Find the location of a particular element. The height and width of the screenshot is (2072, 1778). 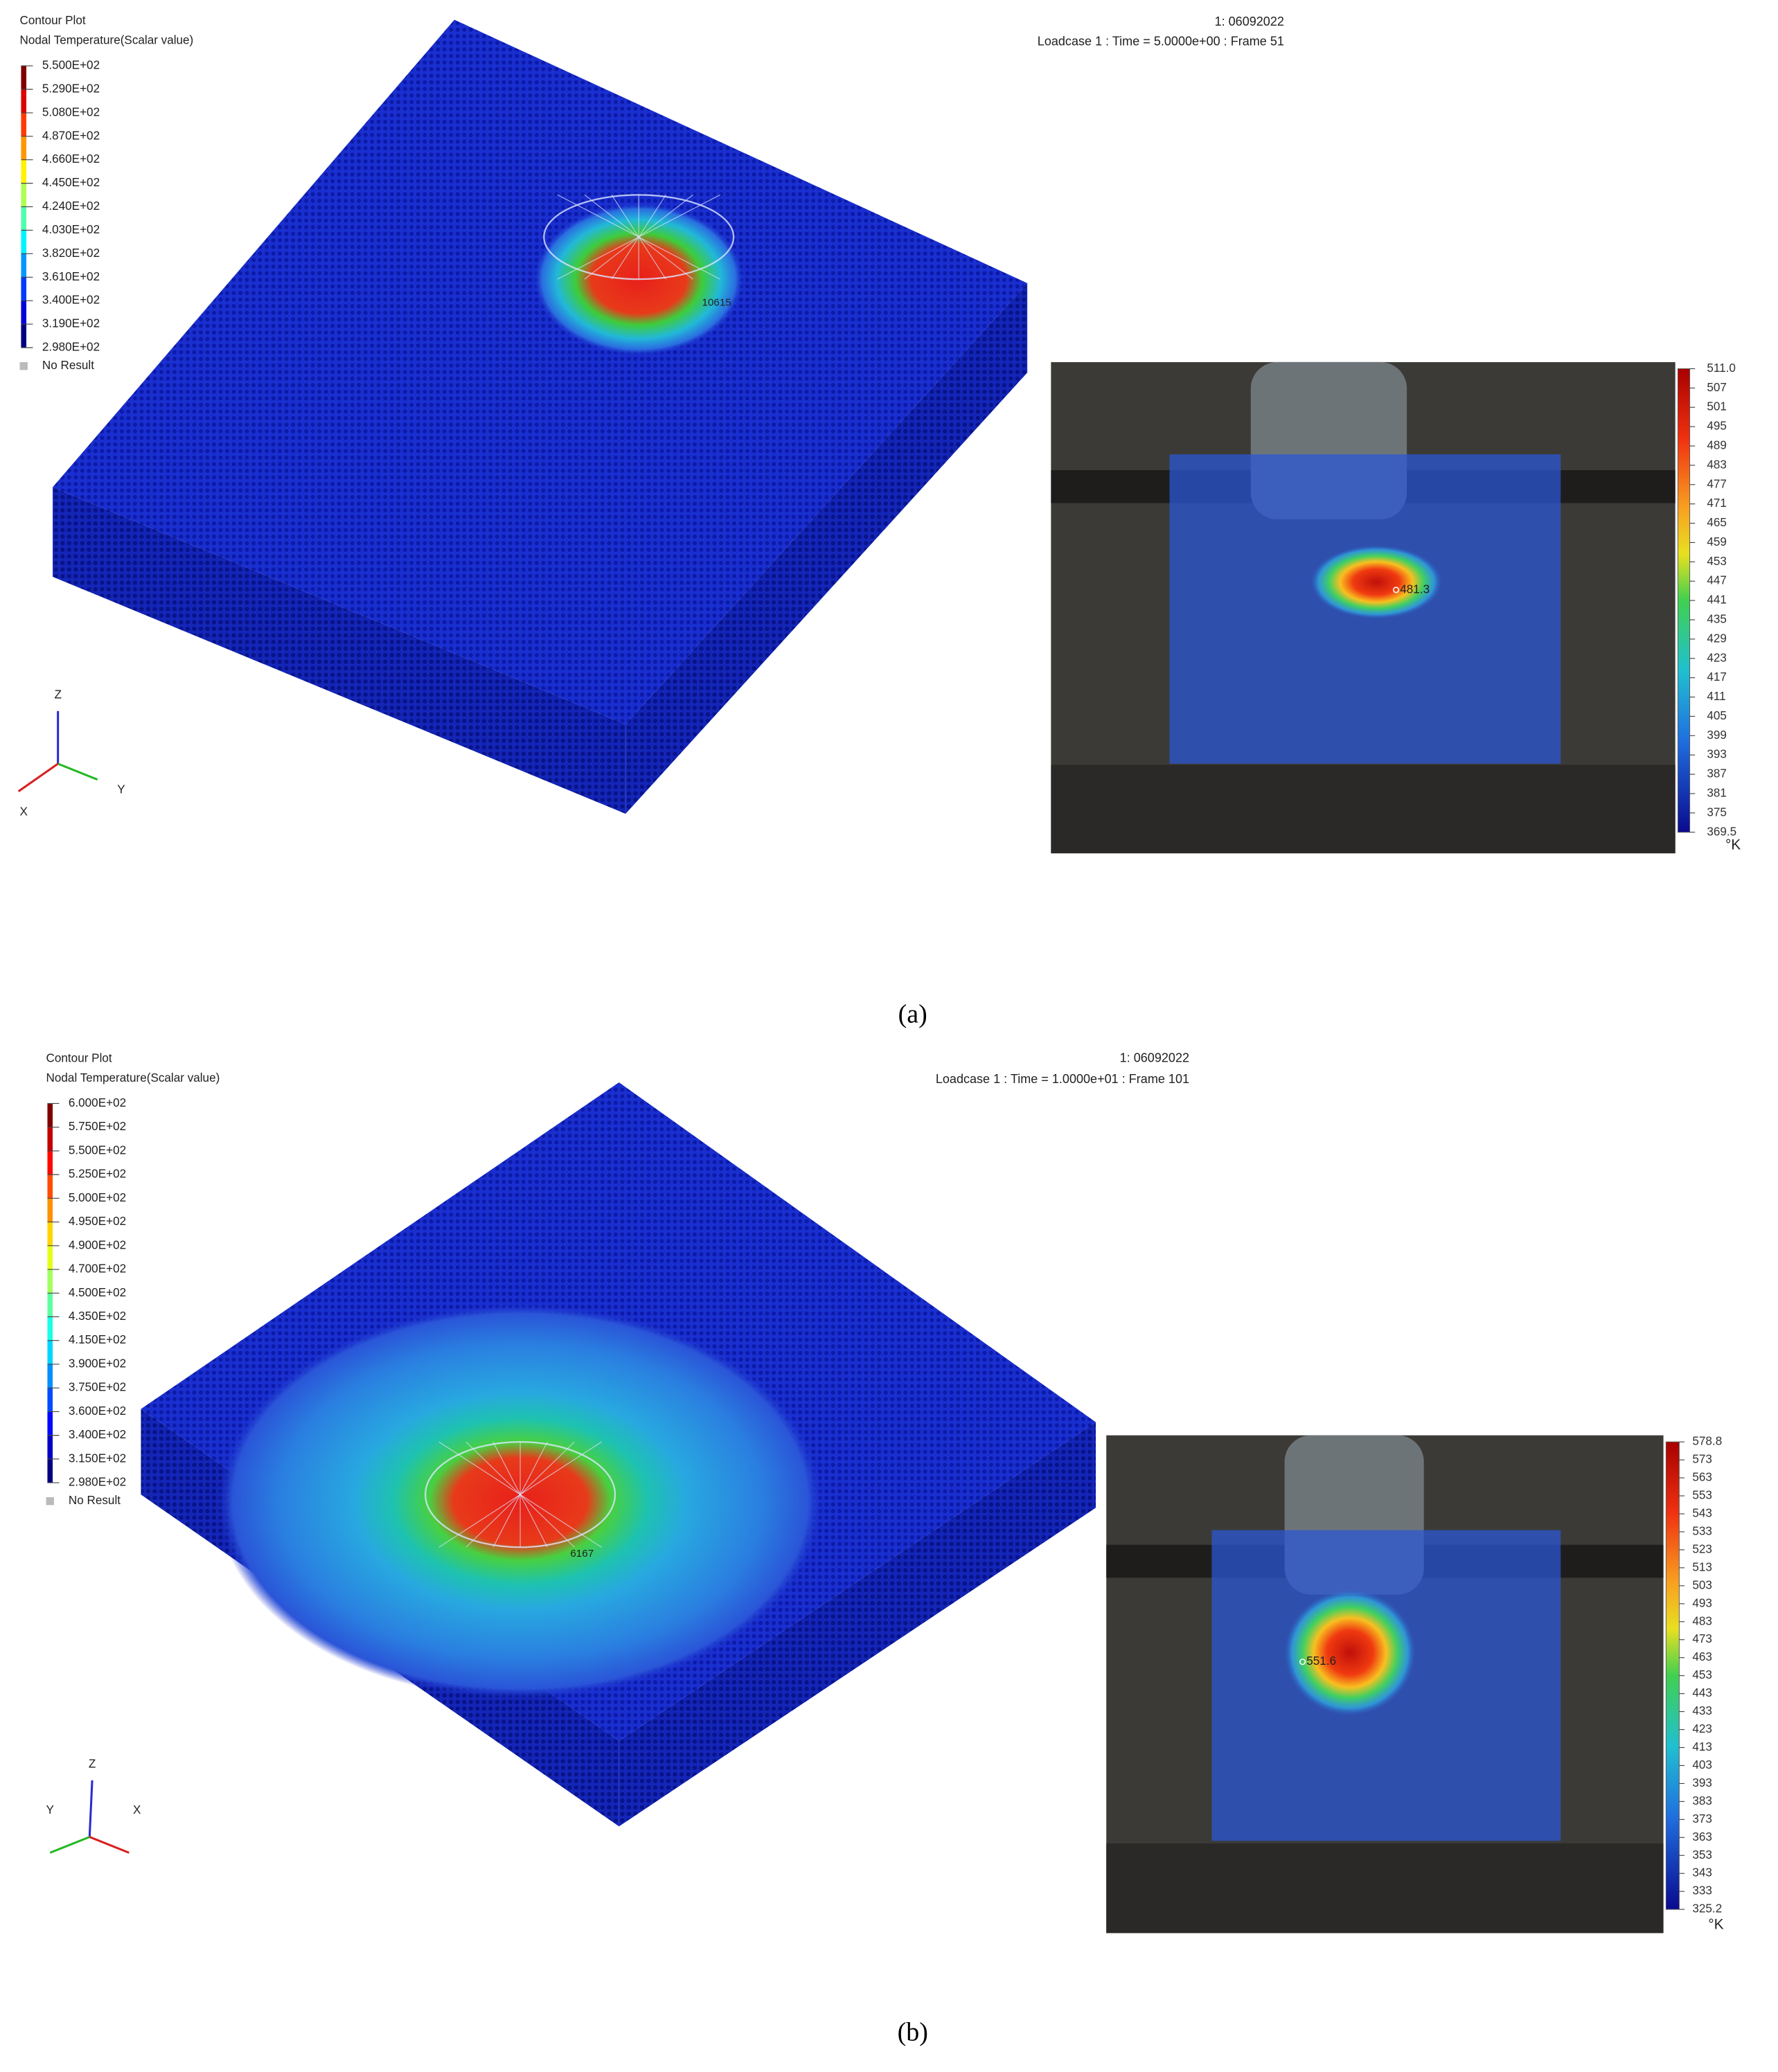

scale-label: 435 is located at coordinates (1717, 618).